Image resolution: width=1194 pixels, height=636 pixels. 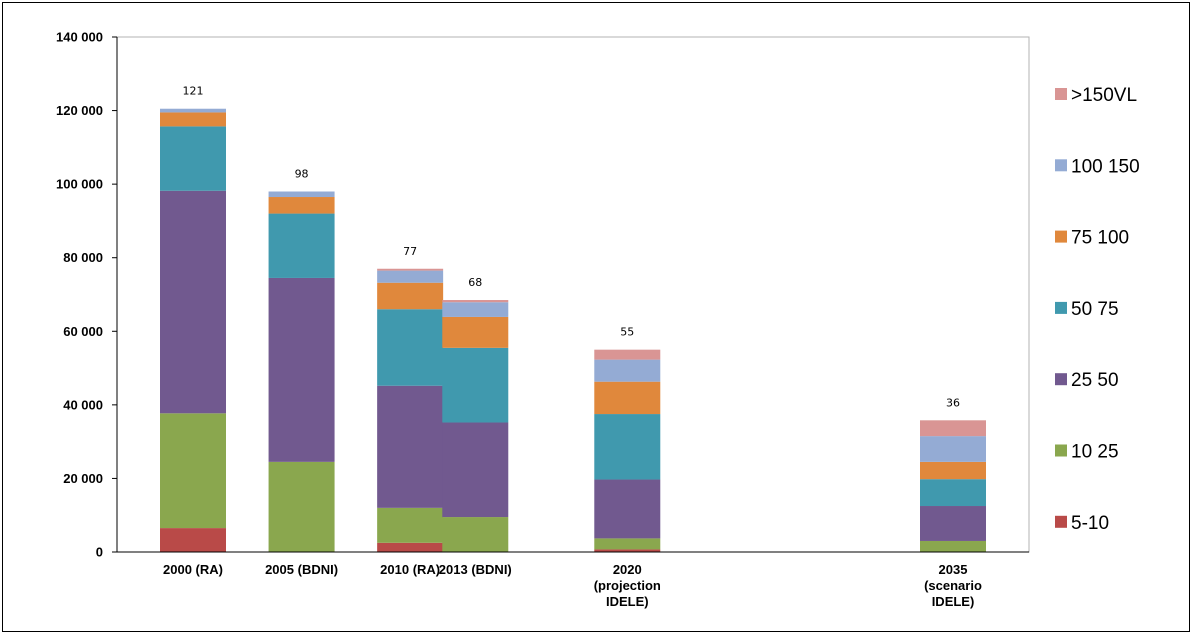 What do you see at coordinates (83, 257) in the screenshot?
I see `y-tick-label: 80 000` at bounding box center [83, 257].